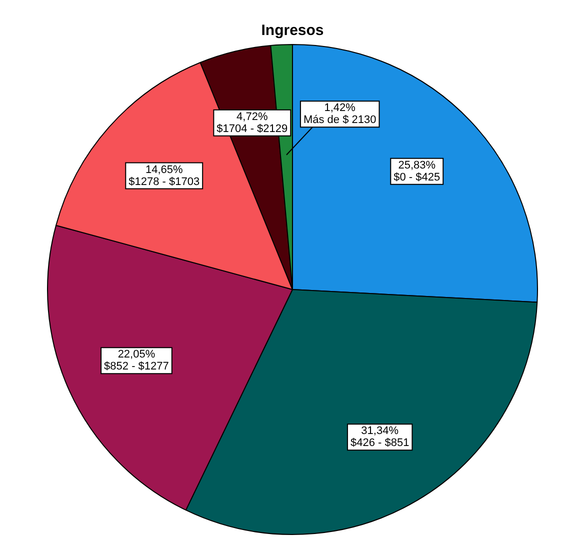 The height and width of the screenshot is (539, 585). What do you see at coordinates (380, 443) in the screenshot?
I see `slice-label: $426 - $851` at bounding box center [380, 443].